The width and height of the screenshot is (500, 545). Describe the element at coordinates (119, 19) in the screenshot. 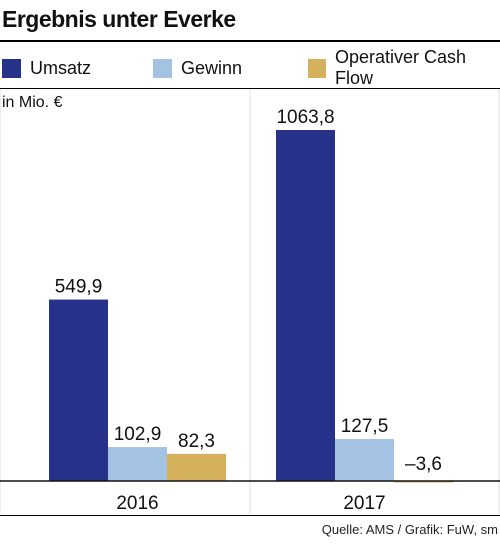

I see `chart-title: Ergebnis unter Everke` at that location.